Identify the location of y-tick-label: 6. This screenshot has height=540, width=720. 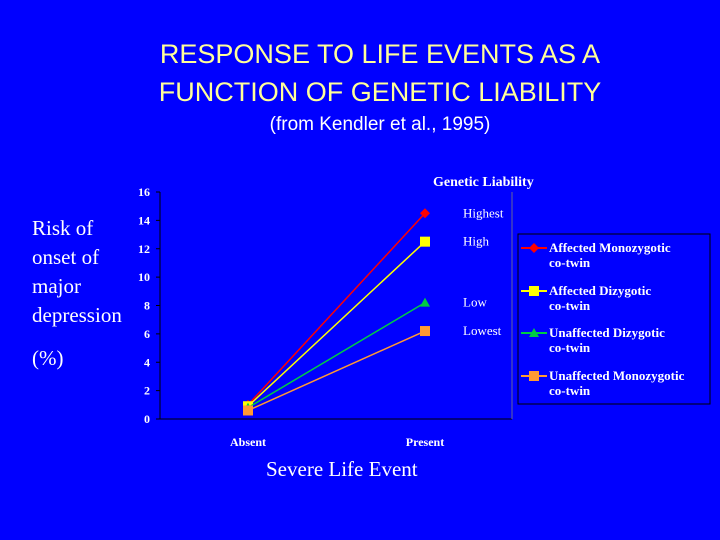
(147, 334).